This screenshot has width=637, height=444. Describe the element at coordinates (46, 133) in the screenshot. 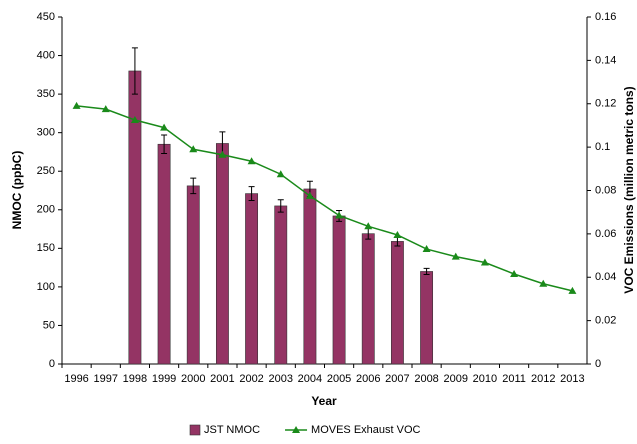

I see `y-tick-label: 300` at that location.